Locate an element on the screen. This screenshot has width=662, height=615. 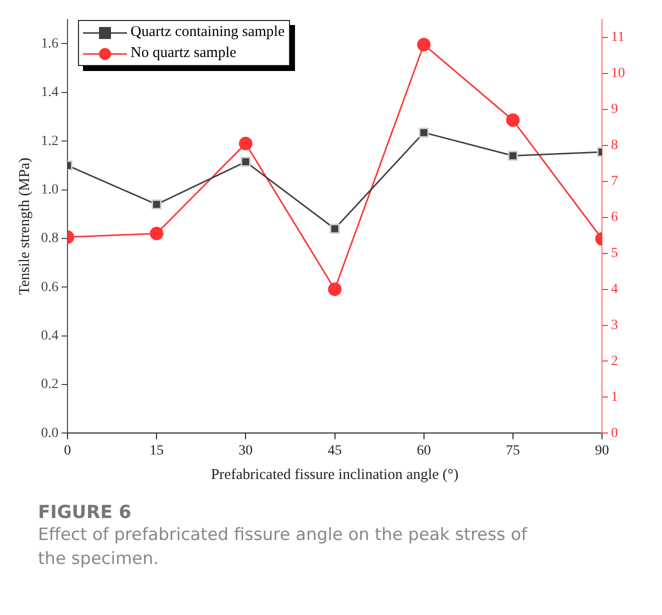
x-tick-label: 0 is located at coordinates (67, 450).